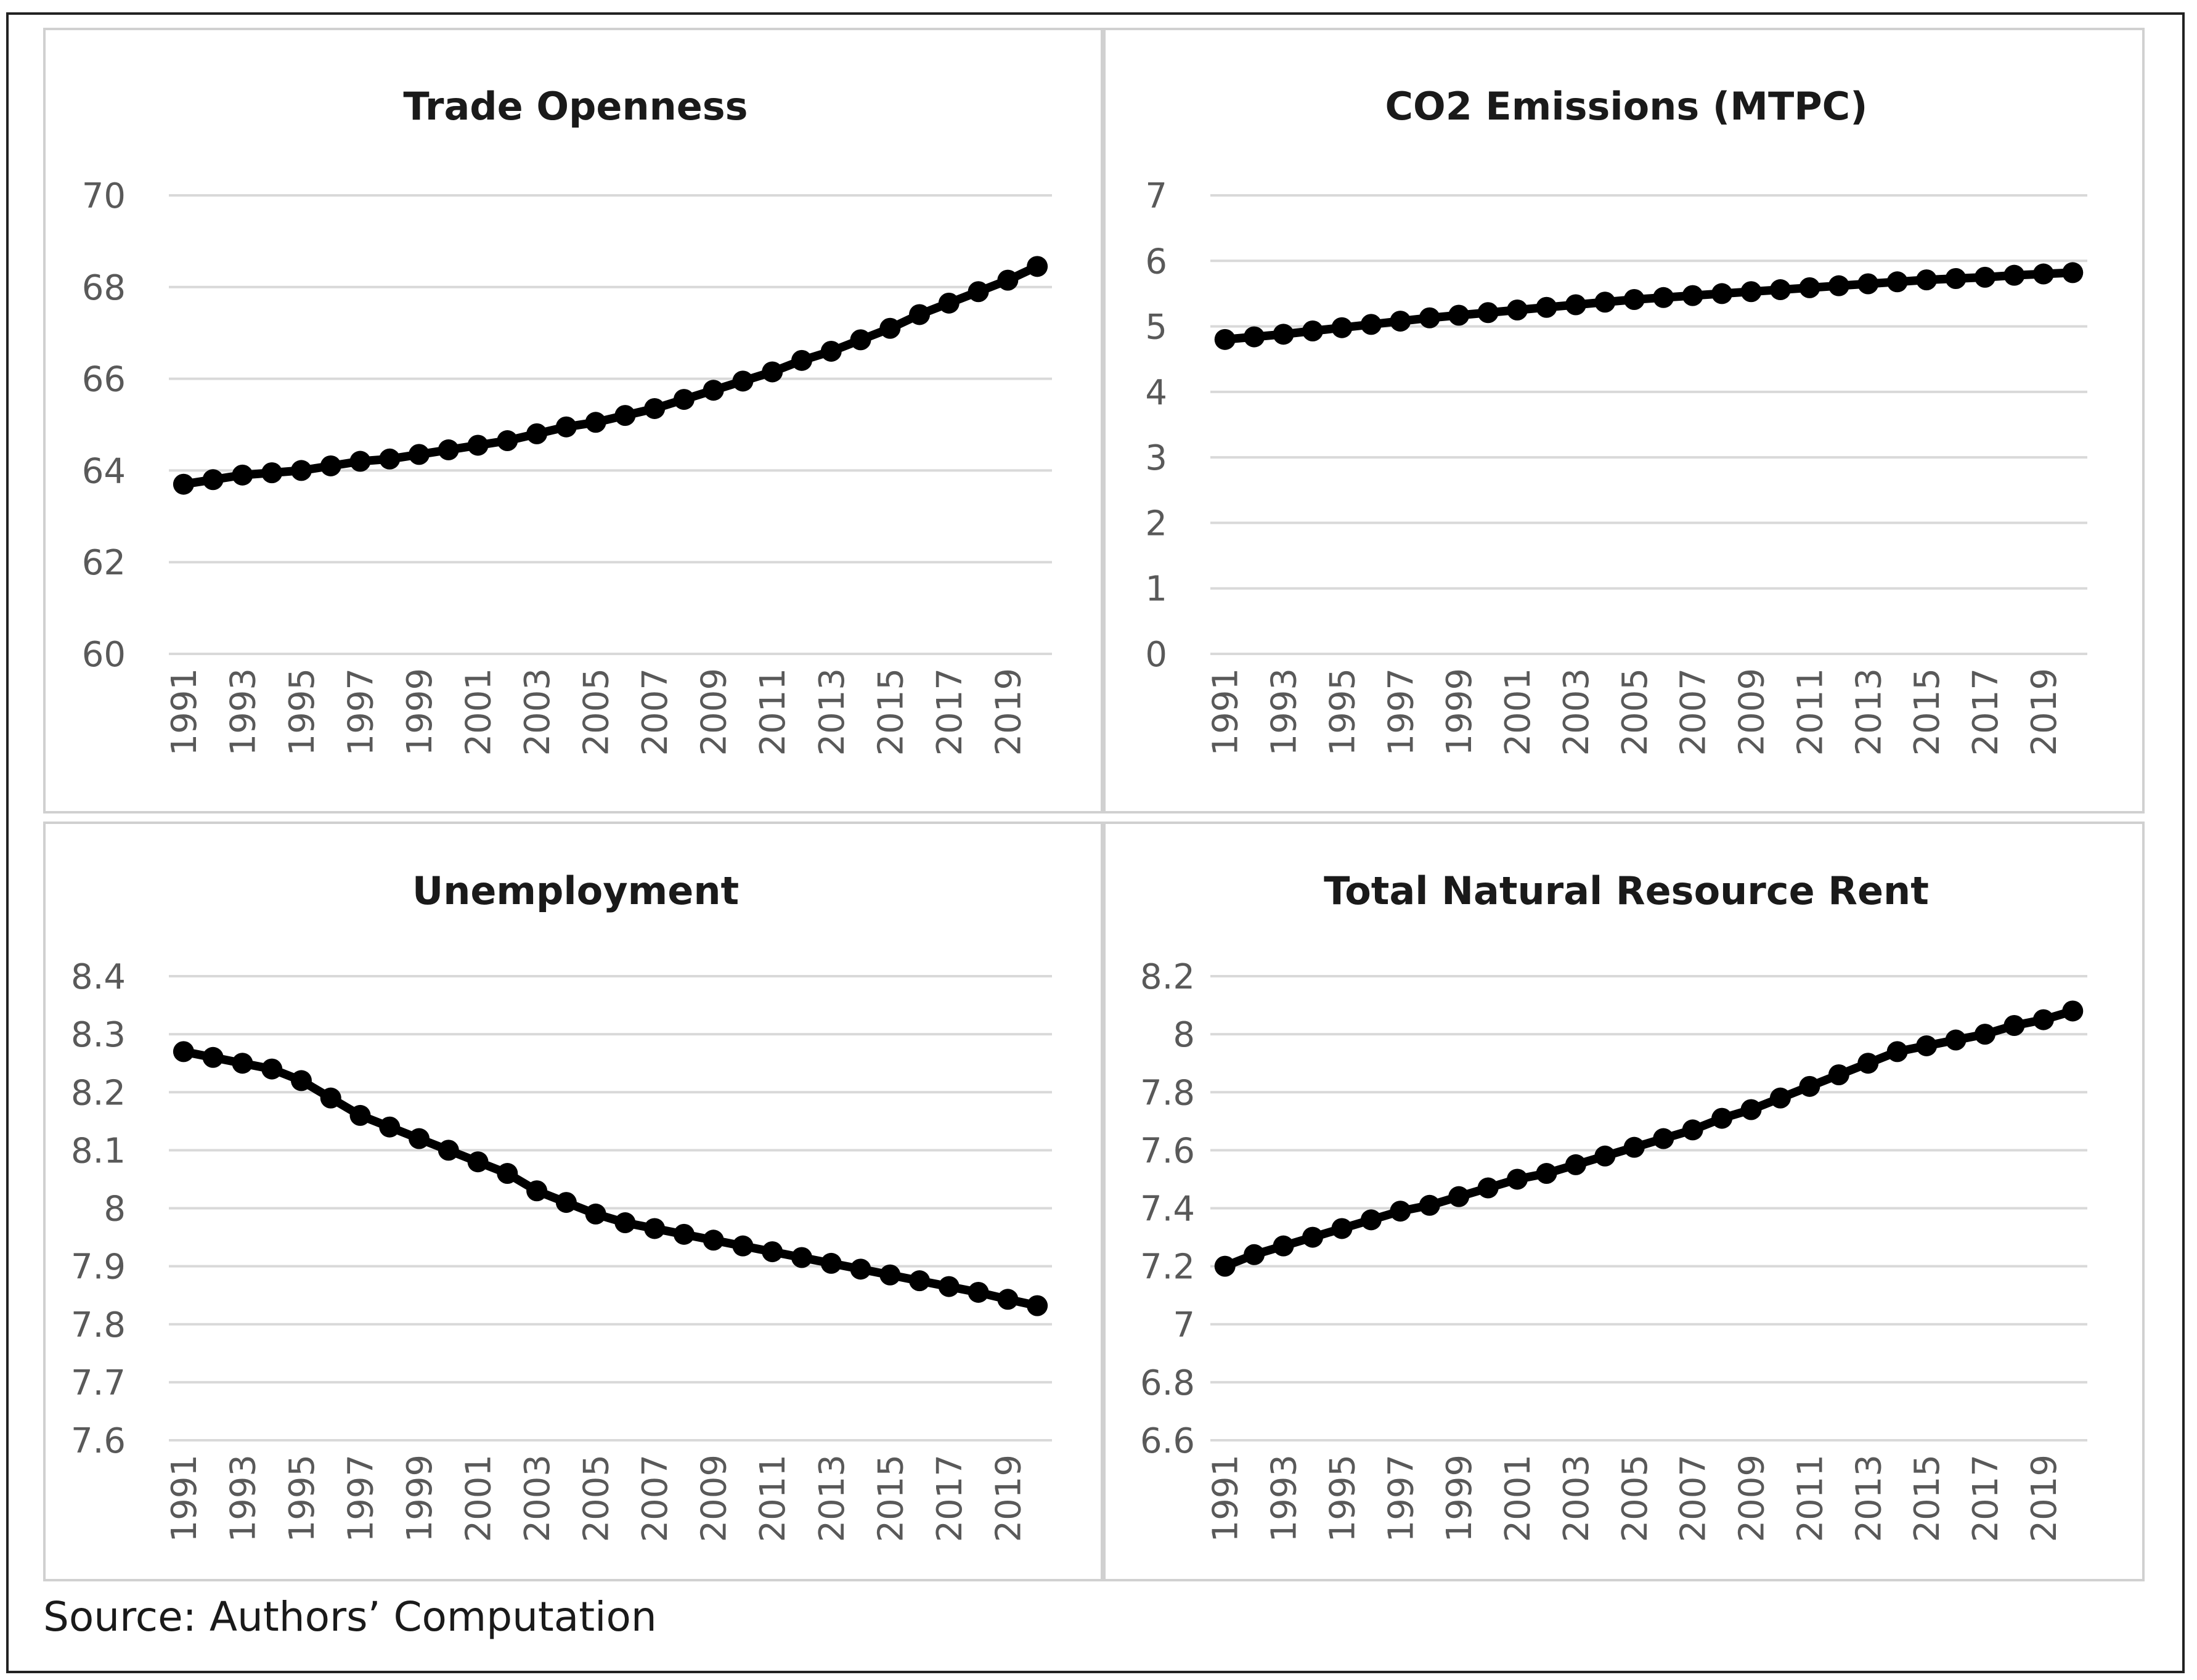 This screenshot has width=2197, height=1680. I want to click on x-tick-label: 1997, so click(1401, 712).